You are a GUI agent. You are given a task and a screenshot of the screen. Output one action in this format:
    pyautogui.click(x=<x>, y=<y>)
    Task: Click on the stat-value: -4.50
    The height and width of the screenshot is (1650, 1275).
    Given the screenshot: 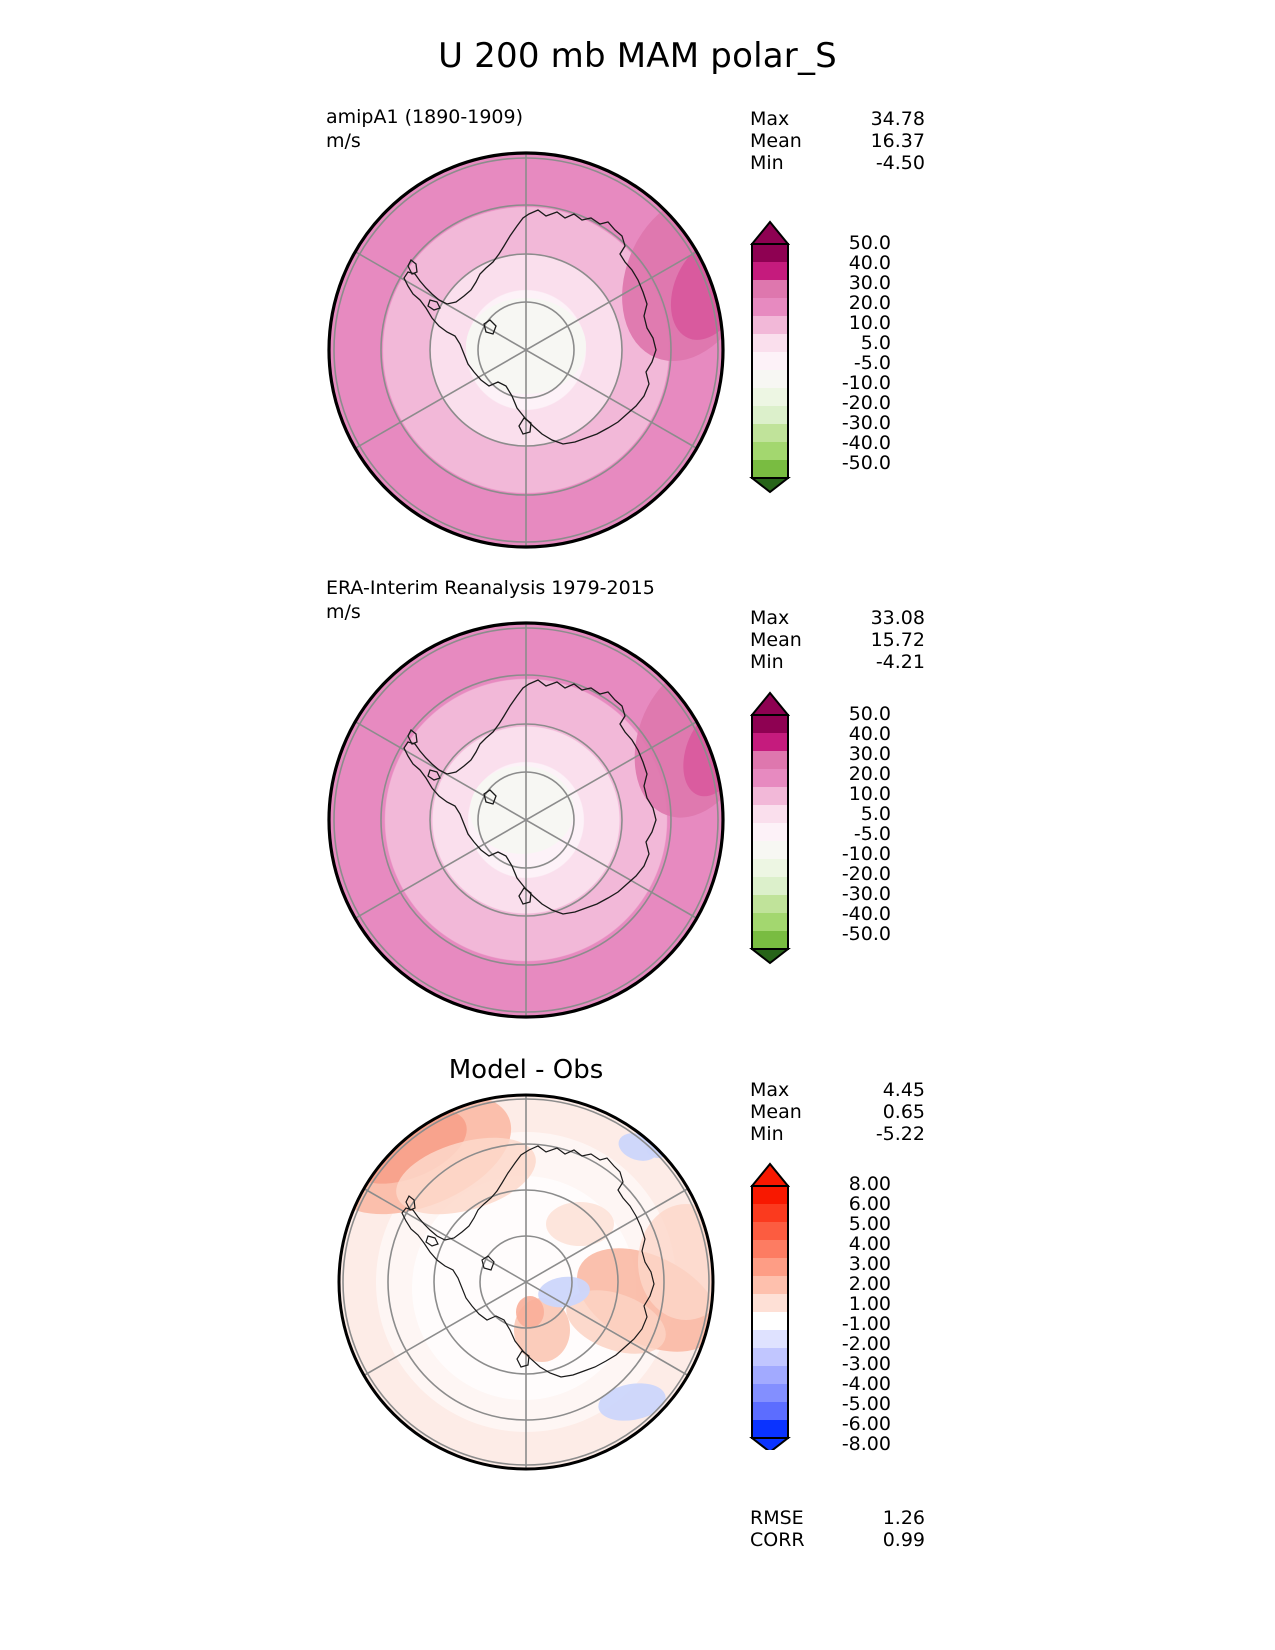 What is the action you would take?
    pyautogui.click(x=900, y=163)
    